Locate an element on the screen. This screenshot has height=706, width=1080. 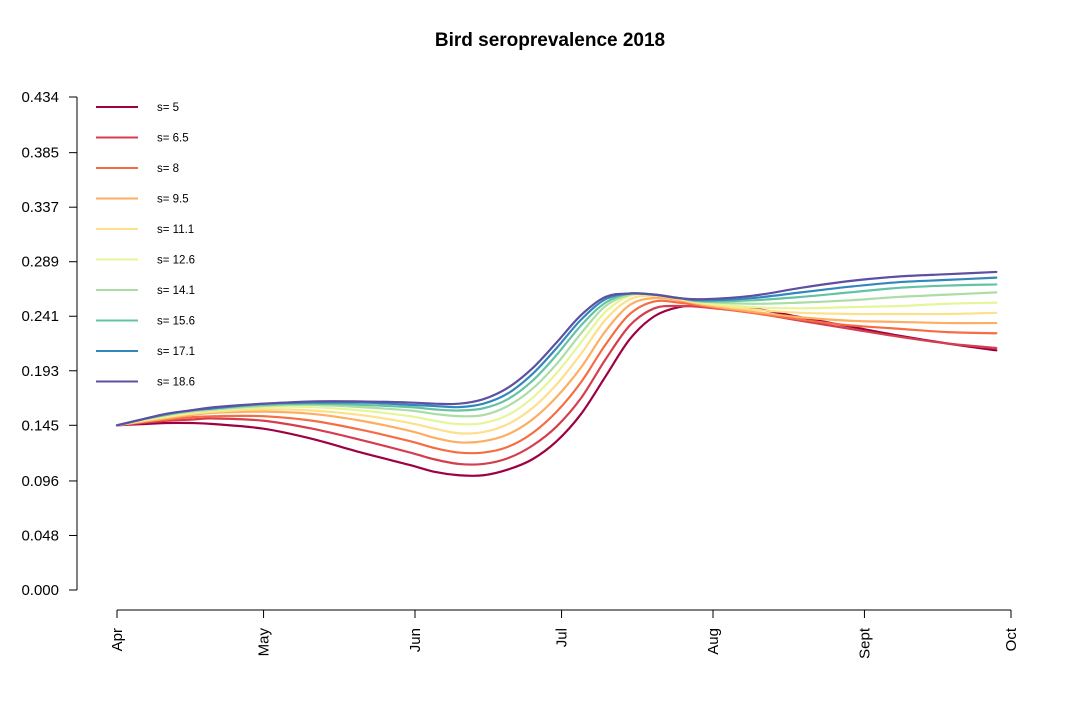
legend-label: s= 6.5 is located at coordinates (173, 139).